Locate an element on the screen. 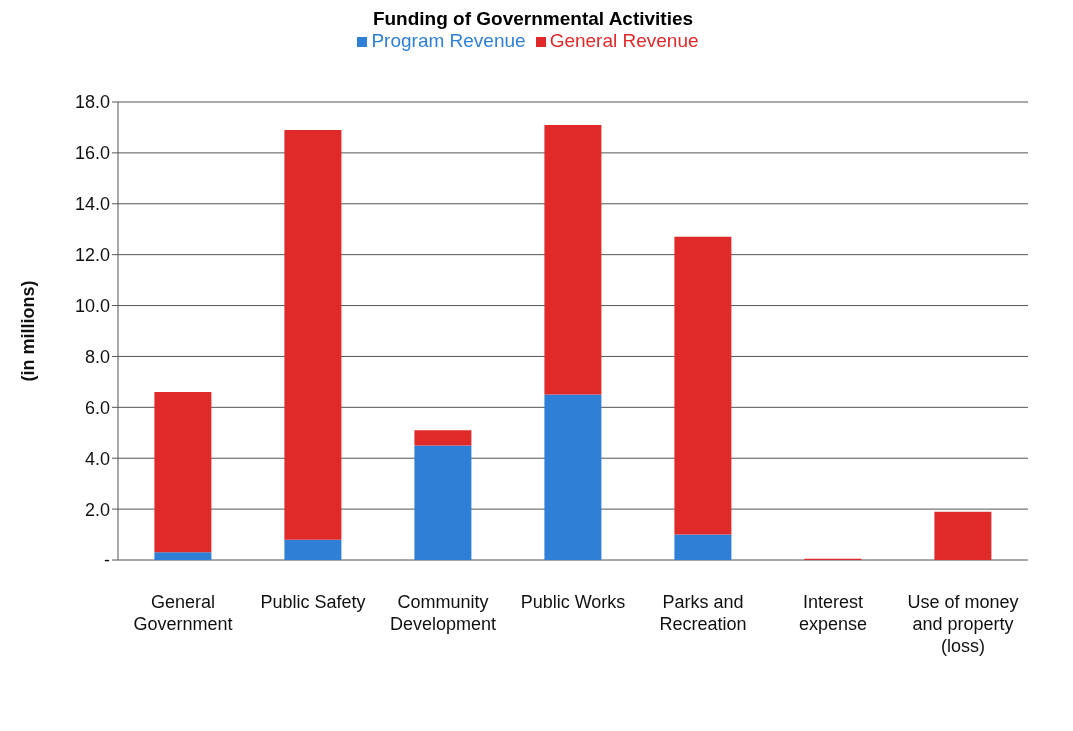 Image resolution: width=1073 pixels, height=731 pixels. y-tick-label: - is located at coordinates (107, 560).